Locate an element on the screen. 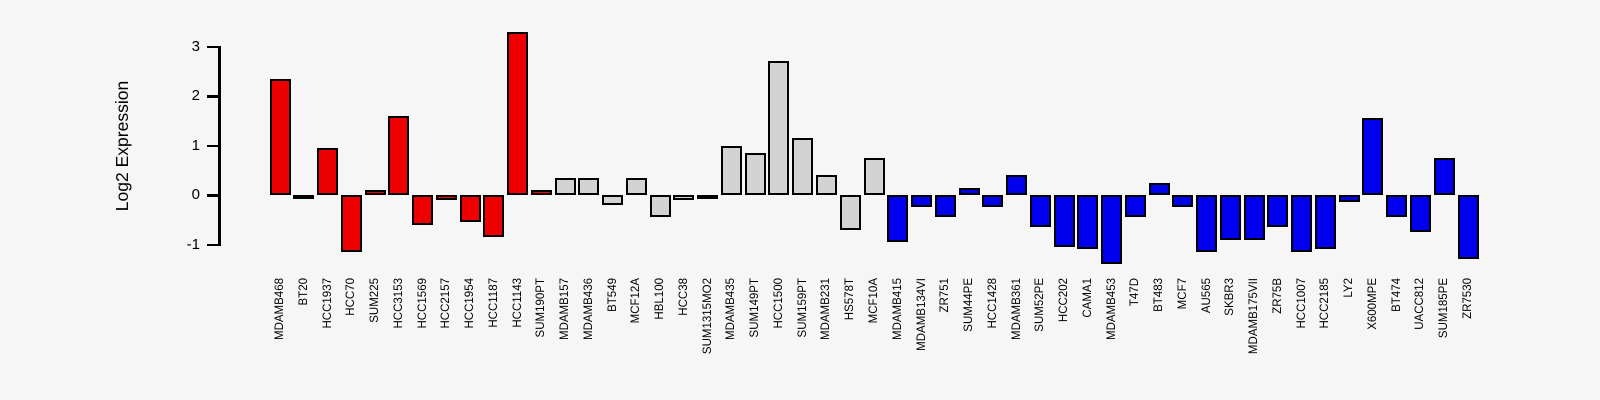  bar-hcc3153 is located at coordinates (399, 155).